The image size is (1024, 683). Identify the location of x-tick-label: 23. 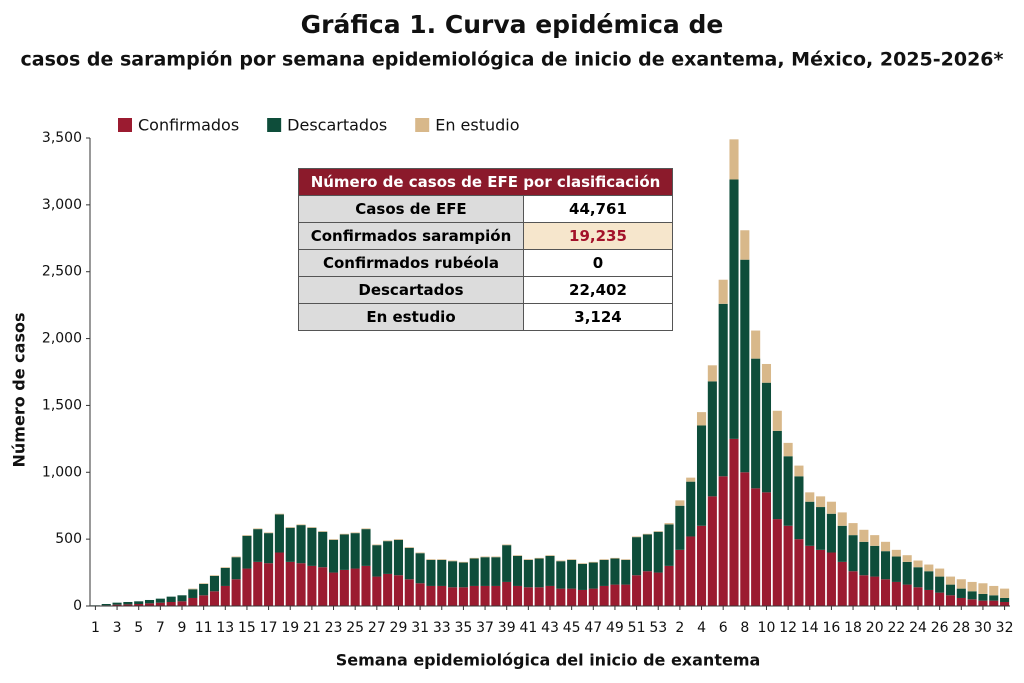
(334, 628).